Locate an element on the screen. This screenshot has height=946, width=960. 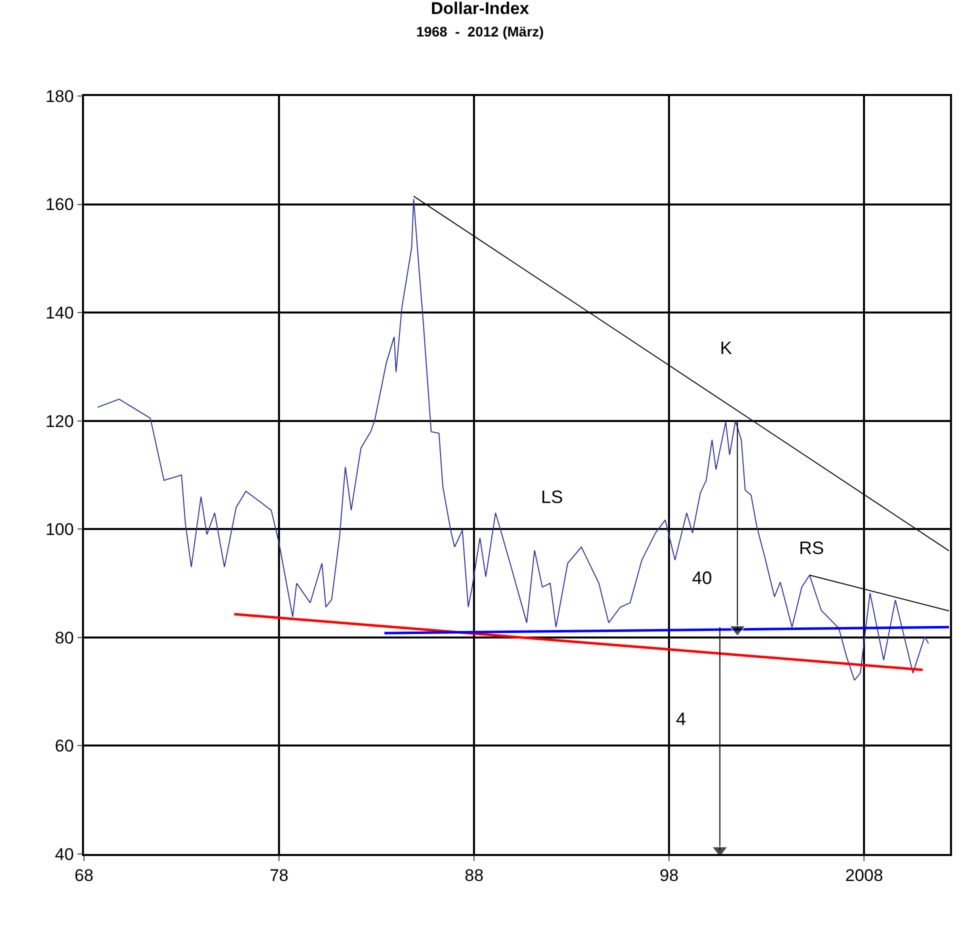
y-tick-label: 140 is located at coordinates (59, 313).